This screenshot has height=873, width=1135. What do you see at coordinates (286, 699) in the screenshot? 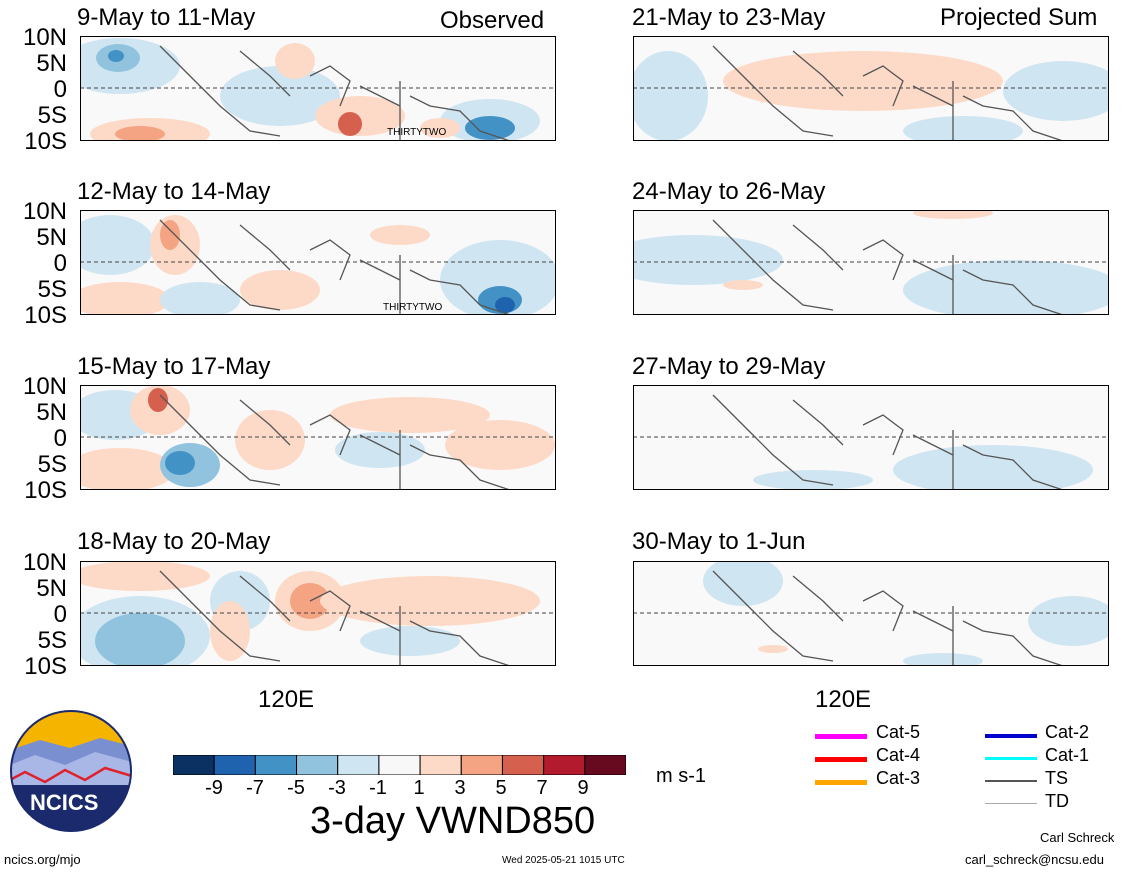
I see `lon-label-left: 120E` at bounding box center [286, 699].